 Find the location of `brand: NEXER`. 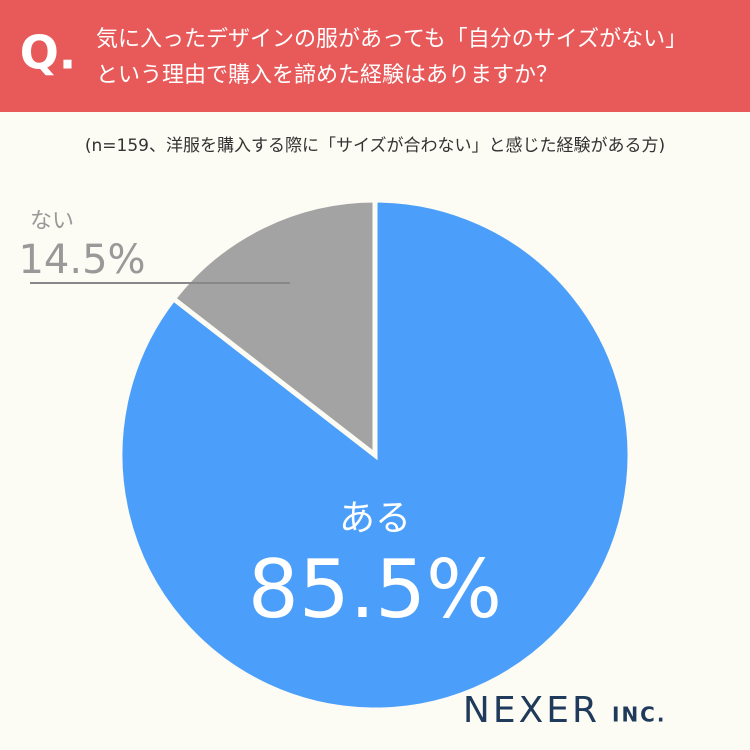

brand: NEXER is located at coordinates (531, 710).